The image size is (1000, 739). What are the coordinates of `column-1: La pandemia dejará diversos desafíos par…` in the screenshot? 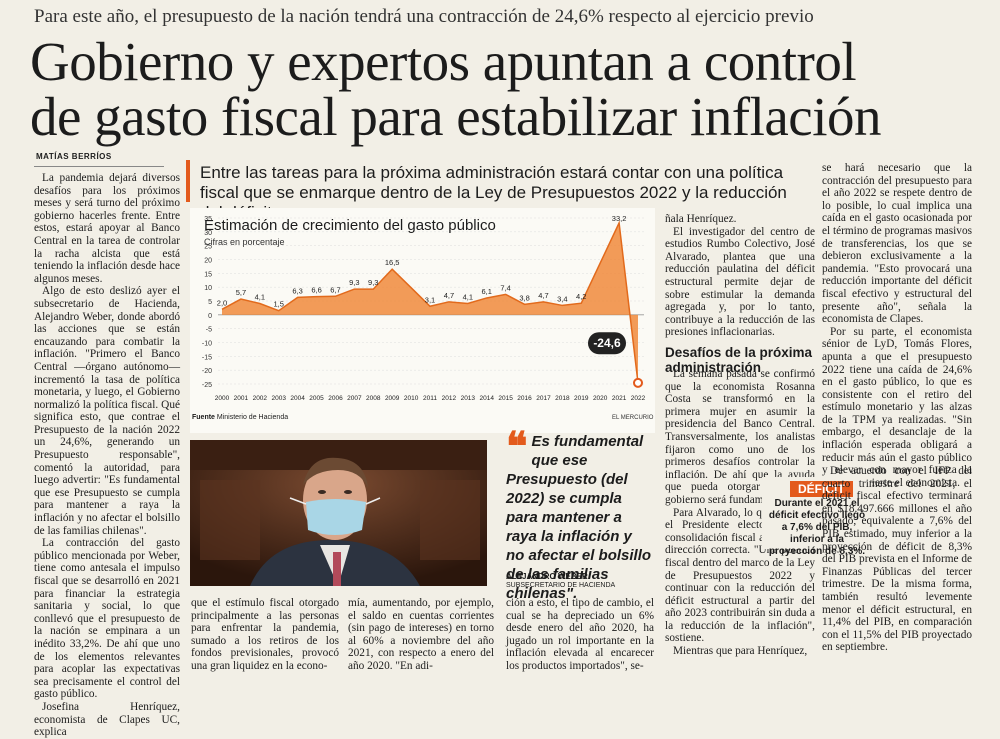 It's located at (107, 455).